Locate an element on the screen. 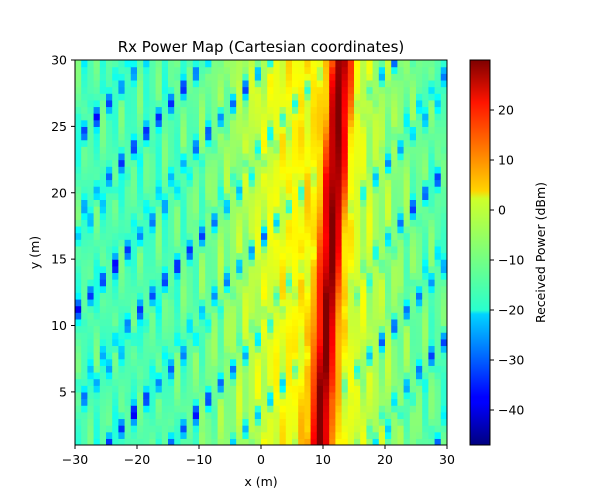 This screenshot has height=500, width=600. x-tick-label: 30 is located at coordinates (447, 459).